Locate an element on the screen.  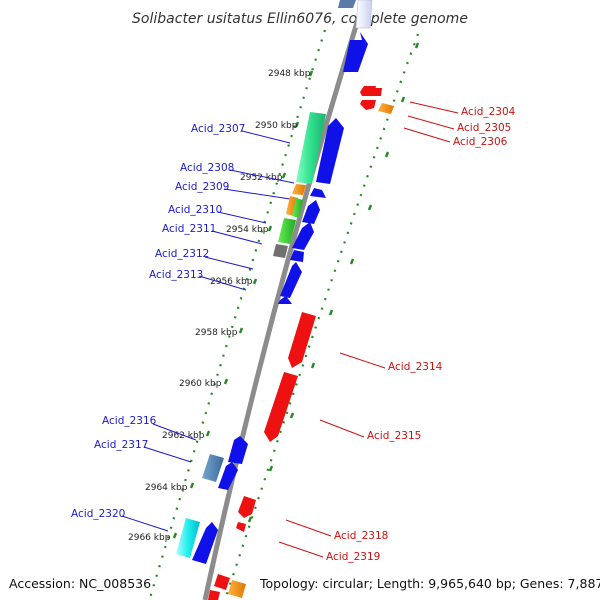
gene-label-acid-2316: Acid_2316 is located at coordinates (129, 421).